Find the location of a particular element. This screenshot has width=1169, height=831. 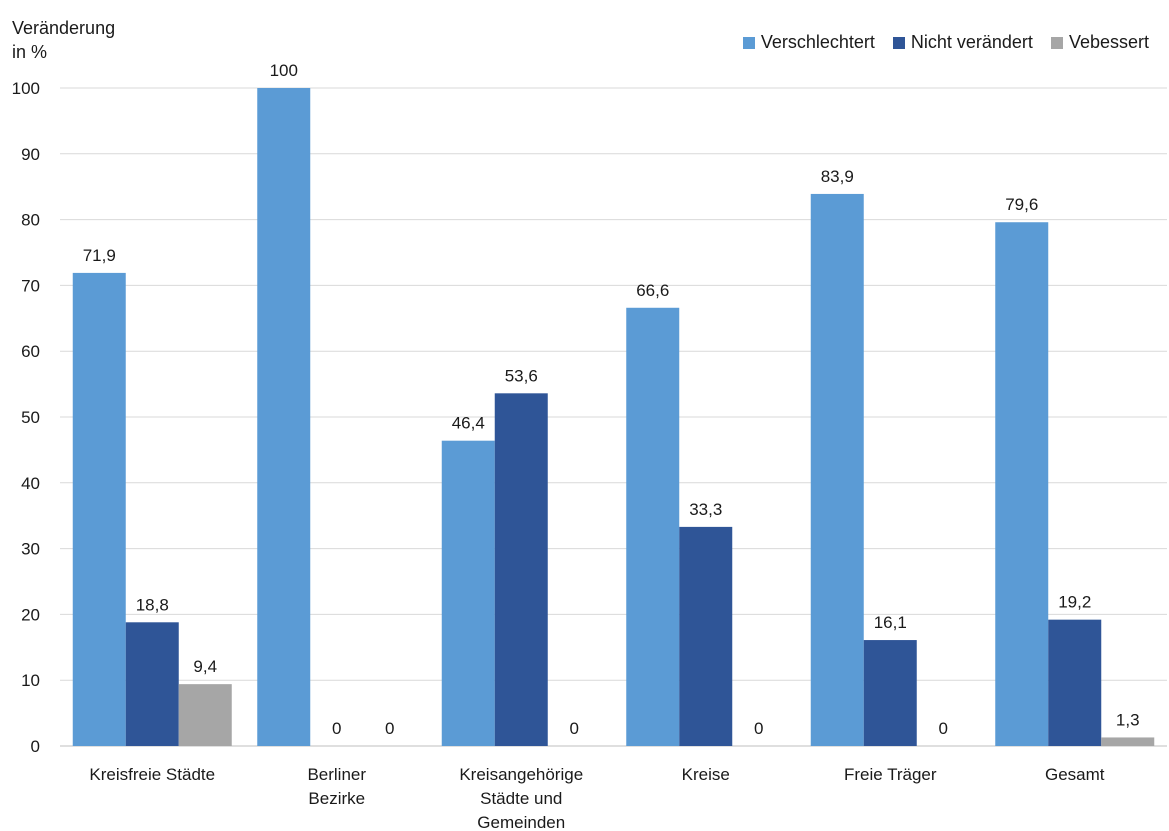

x-tick-label: Kreise is located at coordinates (706, 774).